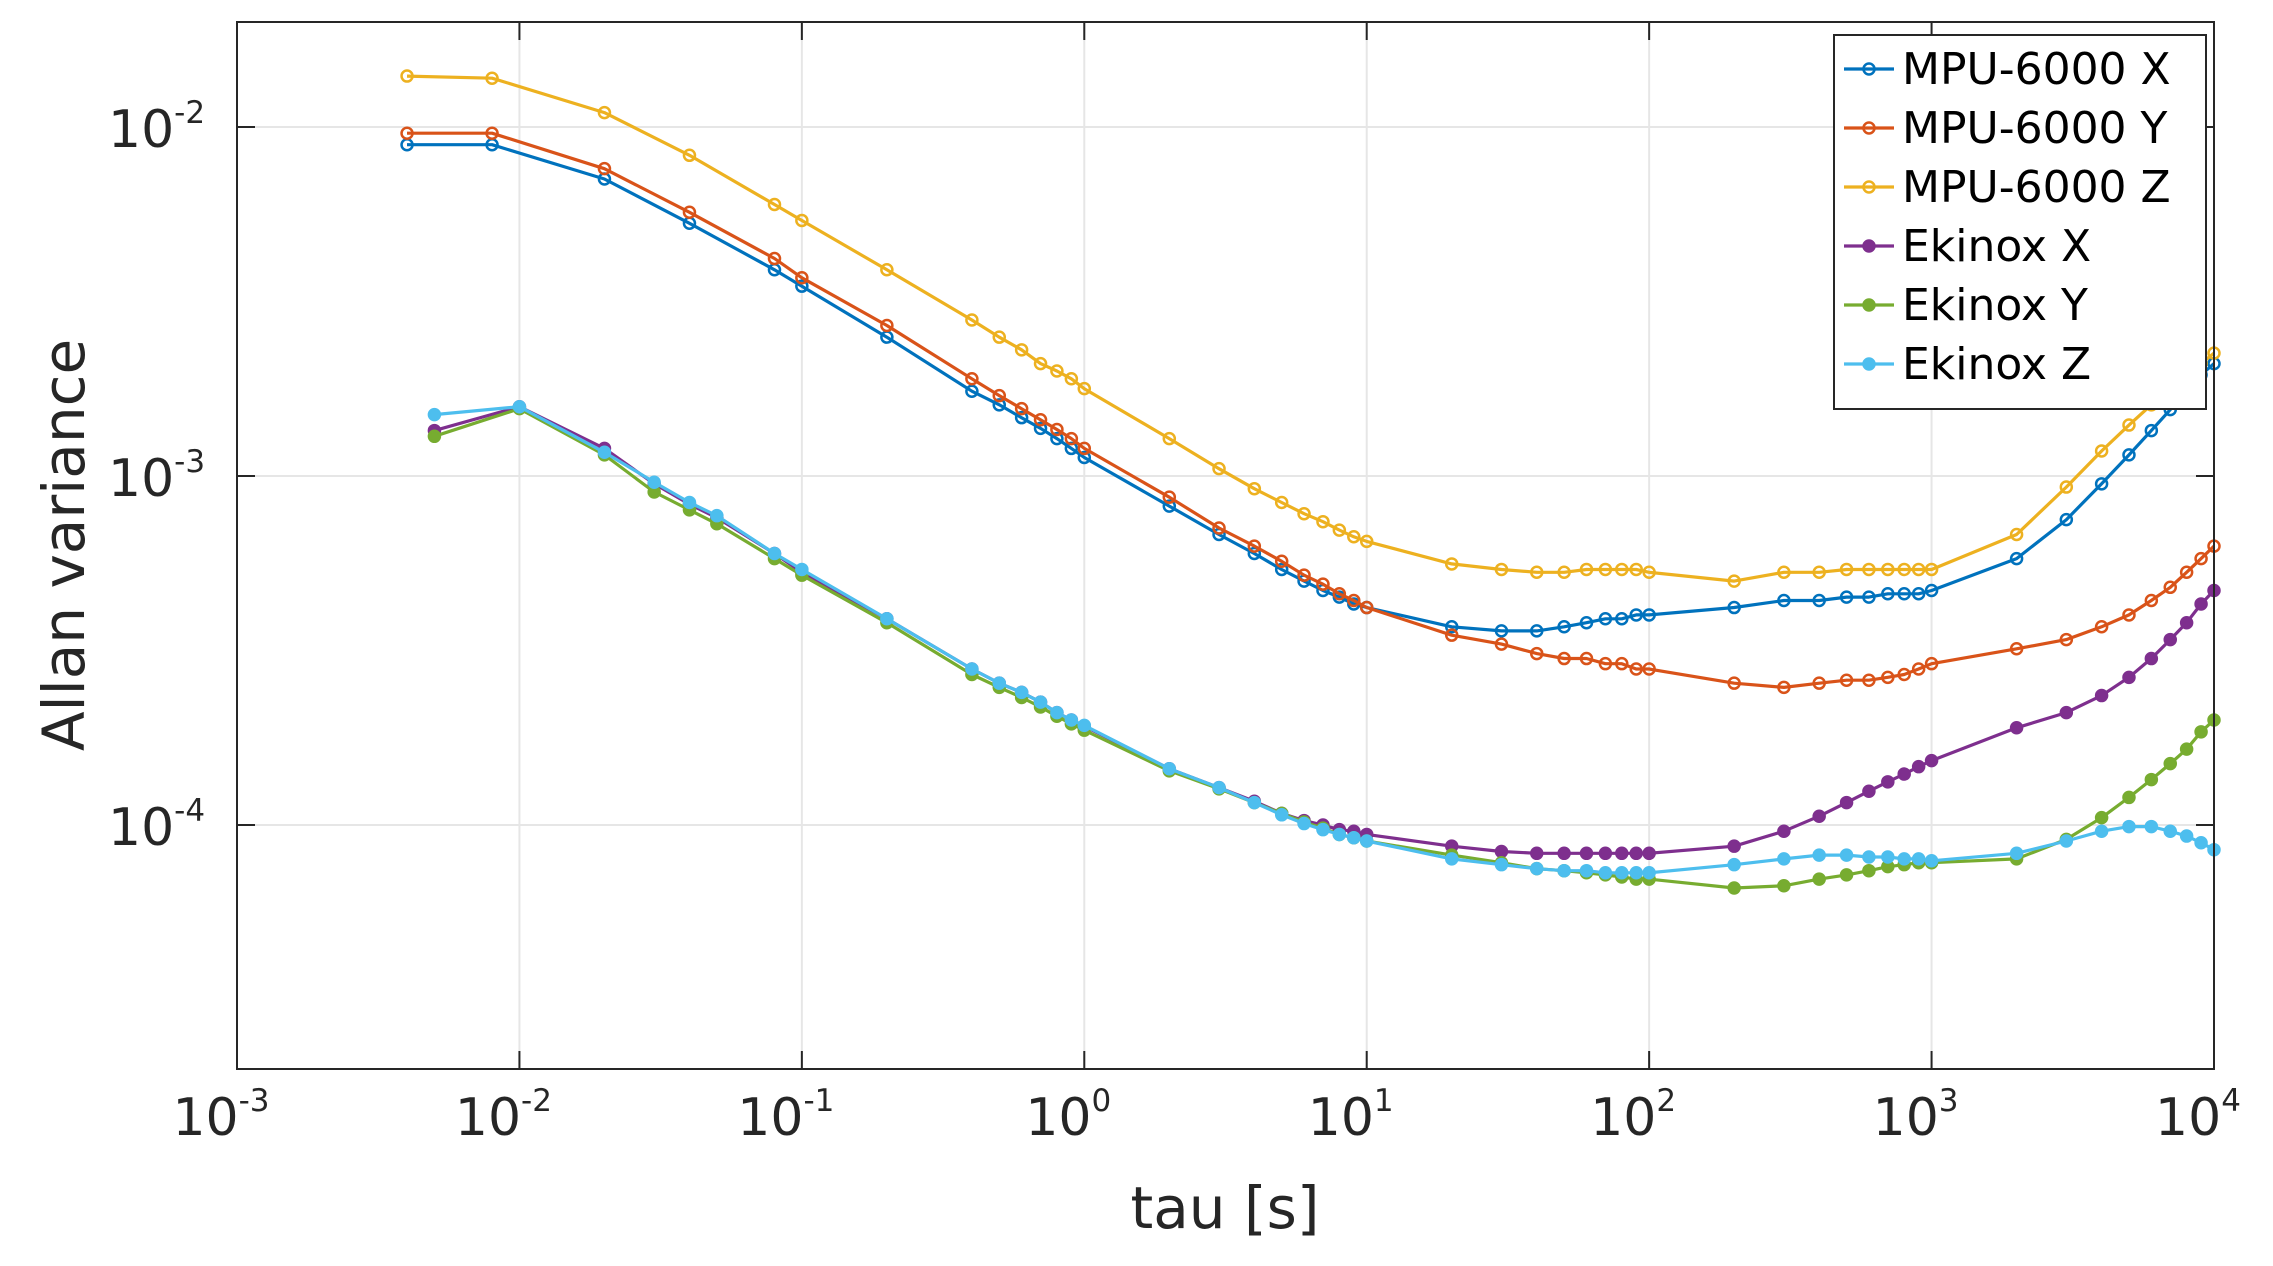 Image resolution: width=2273 pixels, height=1266 pixels. What do you see at coordinates (156, 476) in the screenshot?
I see `y-tick-label: 10-3` at bounding box center [156, 476].